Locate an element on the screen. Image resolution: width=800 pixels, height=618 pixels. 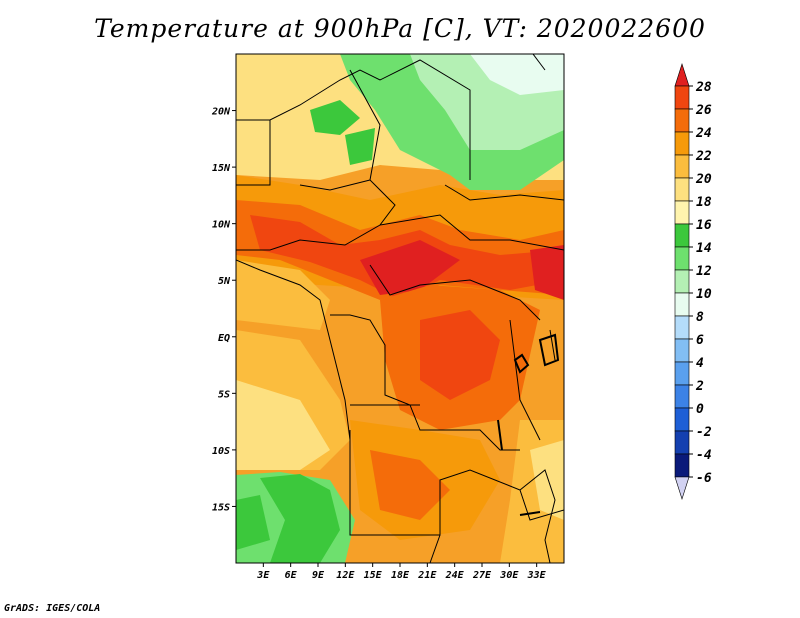
lat-tick-label: 20N is located at coordinates (221, 112).